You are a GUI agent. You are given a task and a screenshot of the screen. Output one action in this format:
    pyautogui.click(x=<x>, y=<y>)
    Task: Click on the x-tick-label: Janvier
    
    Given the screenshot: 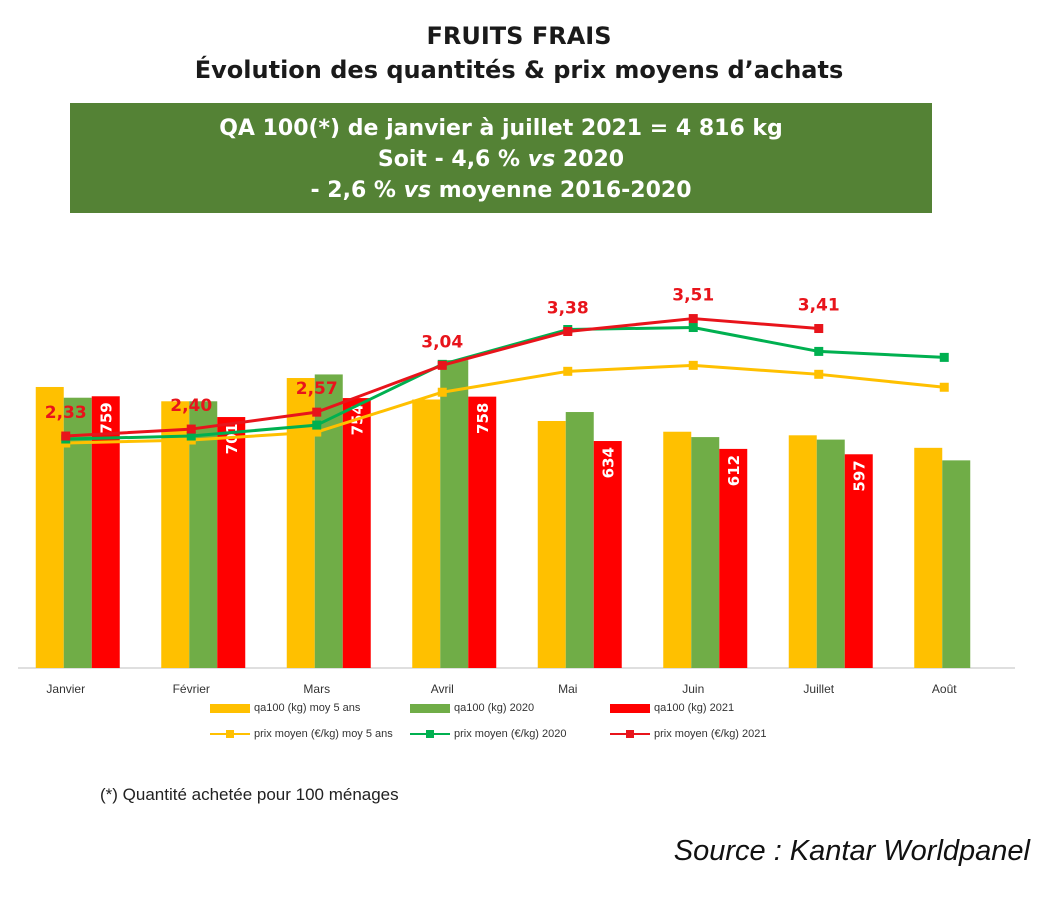 What is the action you would take?
    pyautogui.click(x=65, y=689)
    